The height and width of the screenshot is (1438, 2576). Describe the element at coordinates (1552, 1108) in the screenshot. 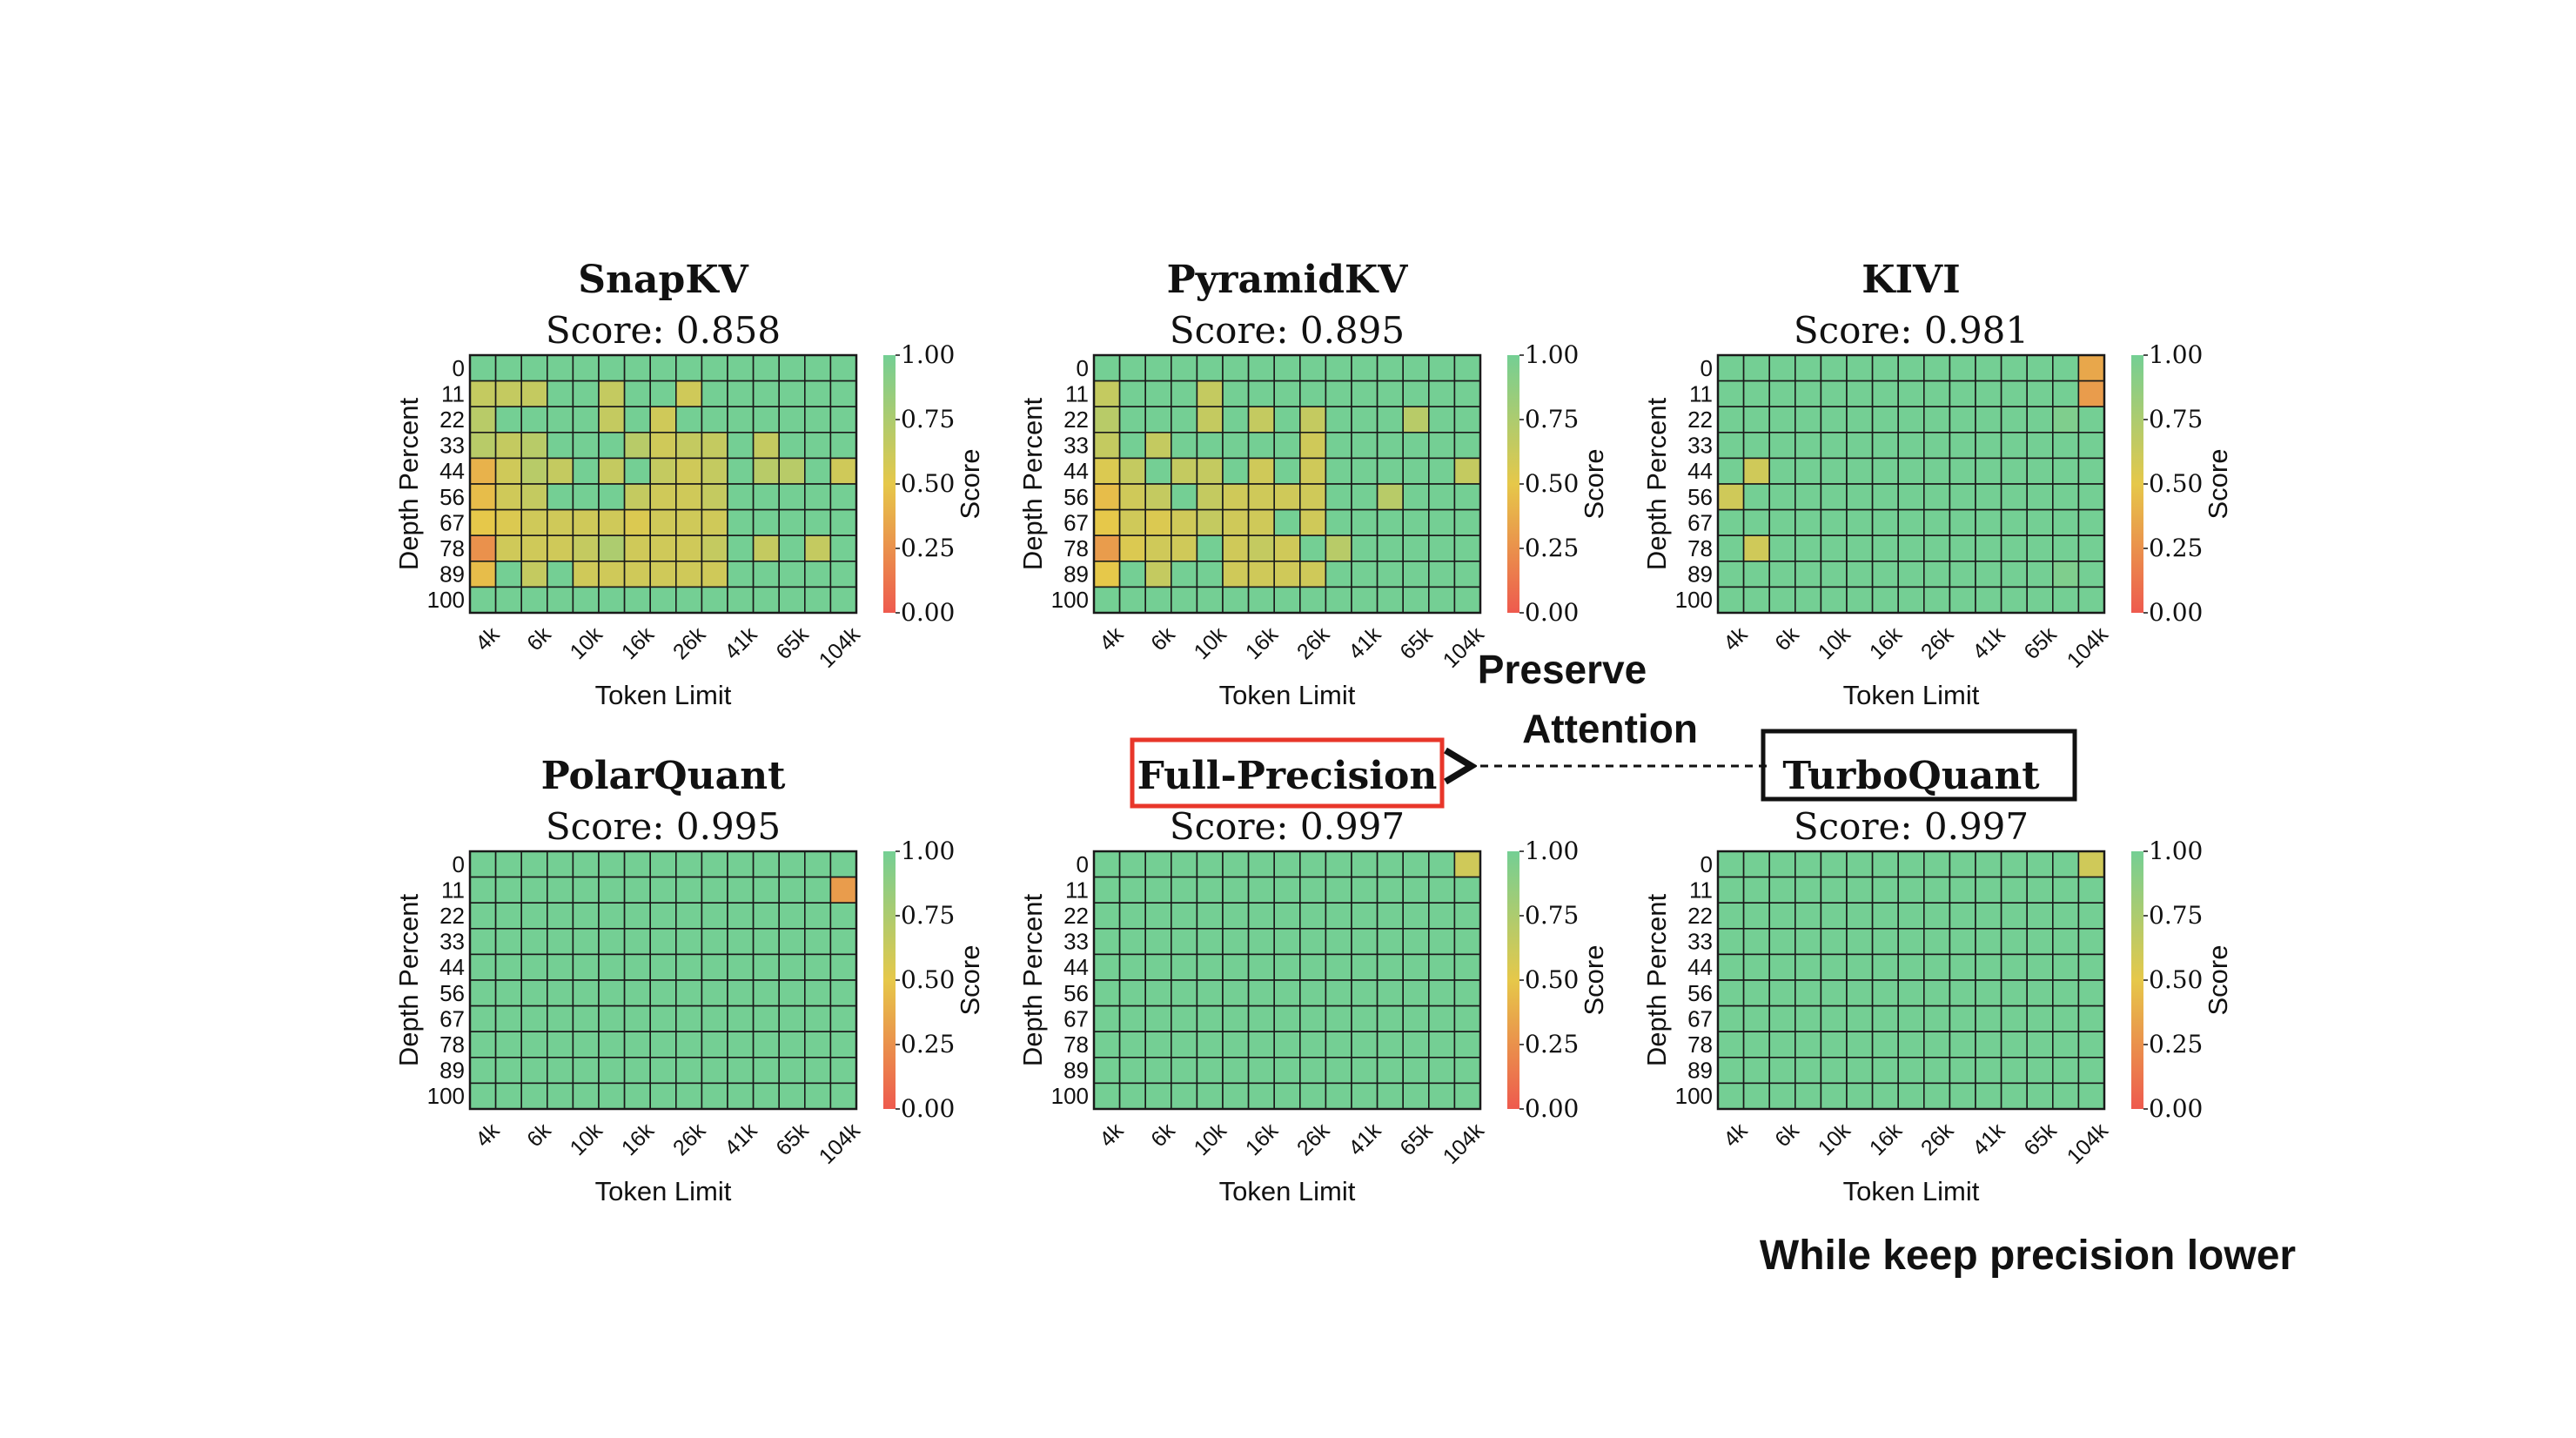

I see `colorbar-tick-label: 0.00` at that location.